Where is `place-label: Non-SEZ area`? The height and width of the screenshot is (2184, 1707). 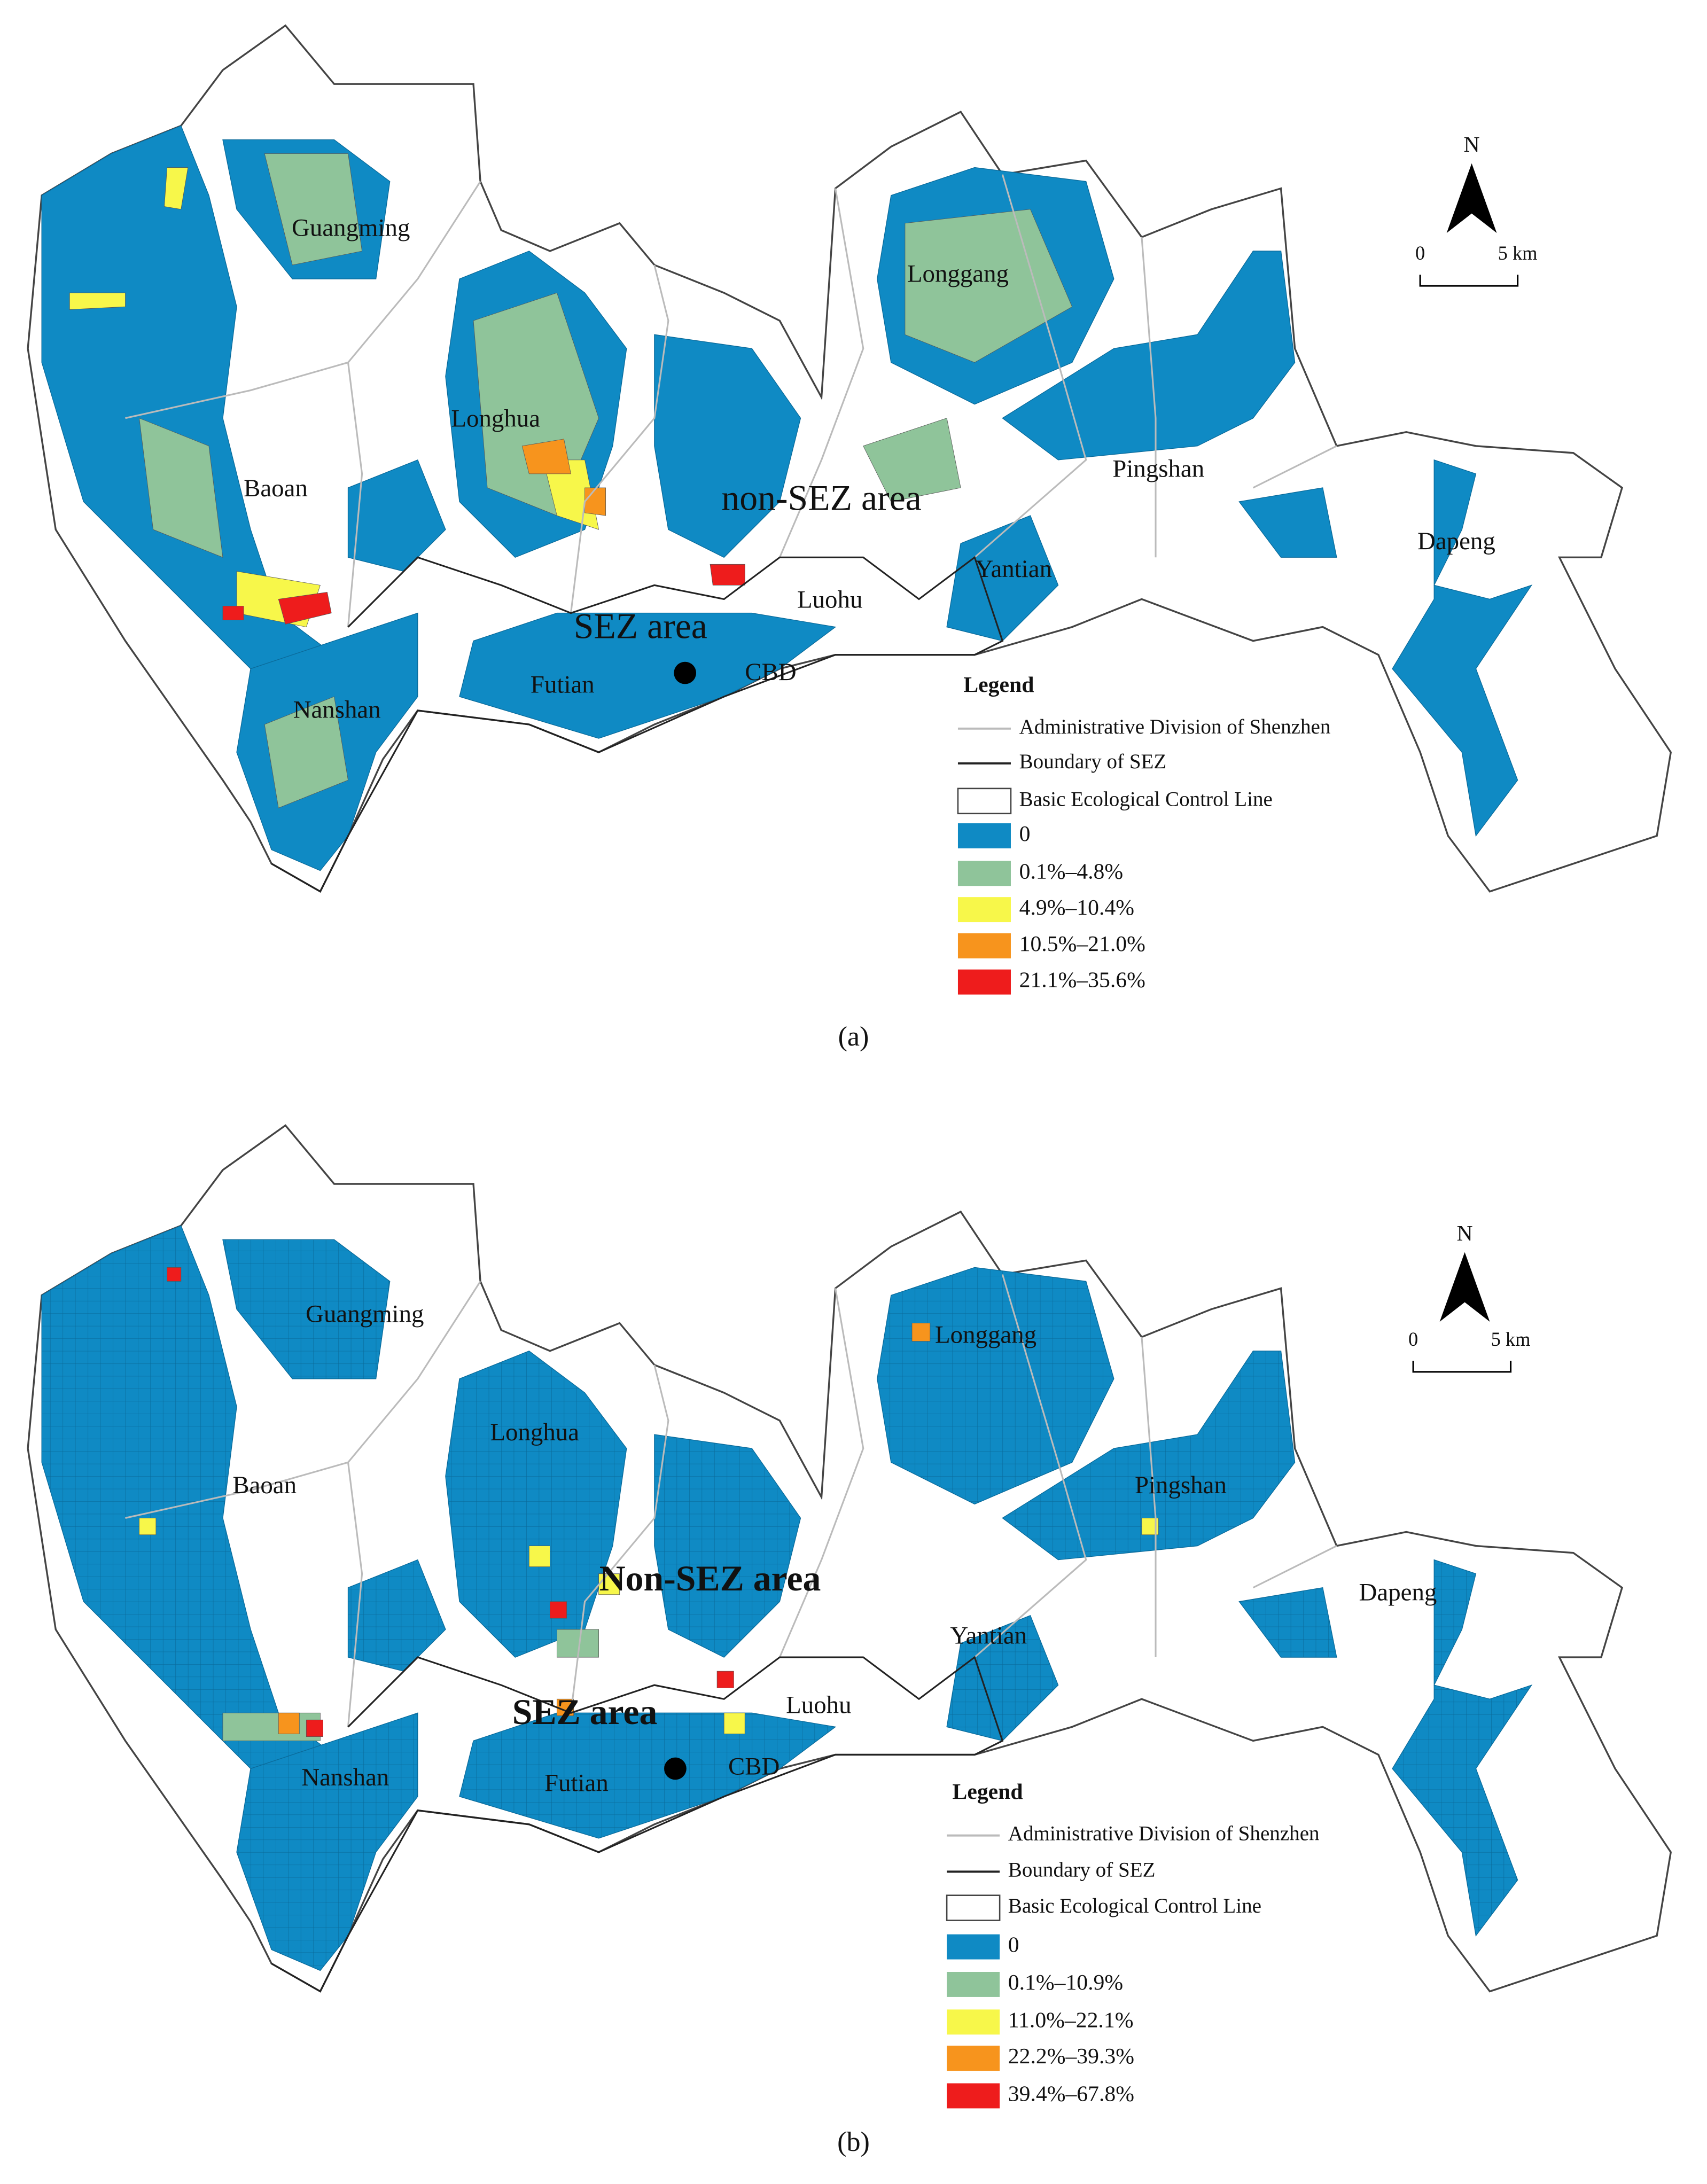
place-label: Non-SEZ area is located at coordinates (710, 1578).